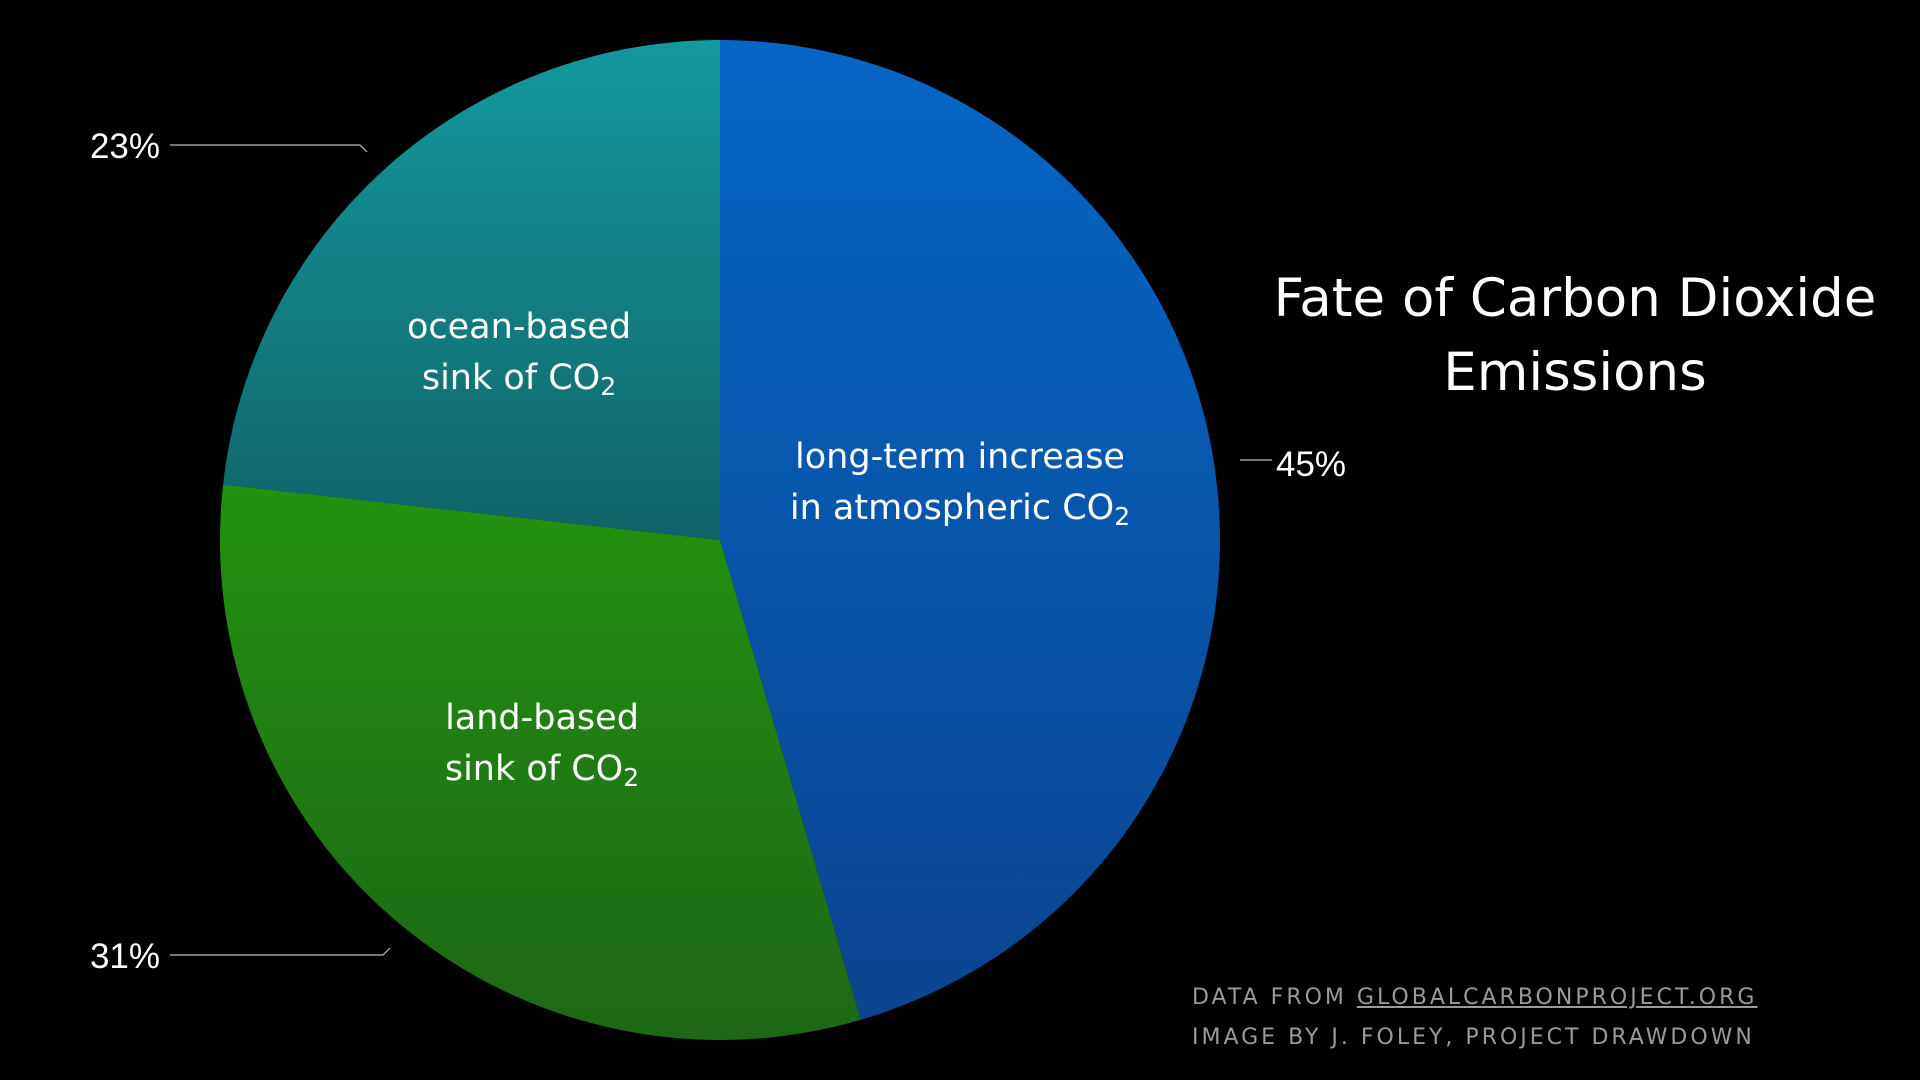 The width and height of the screenshot is (1920, 1080). Describe the element at coordinates (1473, 1037) in the screenshot. I see `image-credit-line: IMAGE BY J. FOLEY, PROJECT DRAWDOWN` at that location.